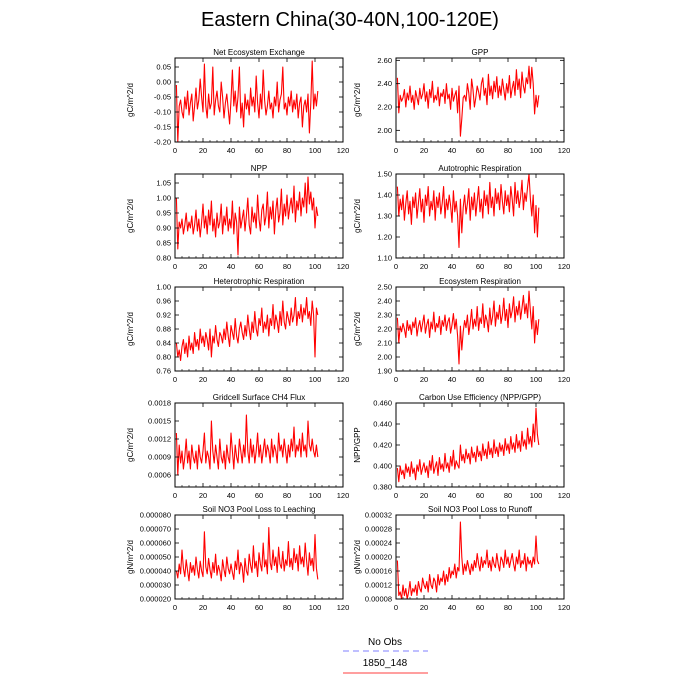 The width and height of the screenshot is (700, 700). Describe the element at coordinates (159, 403) in the screenshot. I see `y-tick-label: 0.0018` at that location.